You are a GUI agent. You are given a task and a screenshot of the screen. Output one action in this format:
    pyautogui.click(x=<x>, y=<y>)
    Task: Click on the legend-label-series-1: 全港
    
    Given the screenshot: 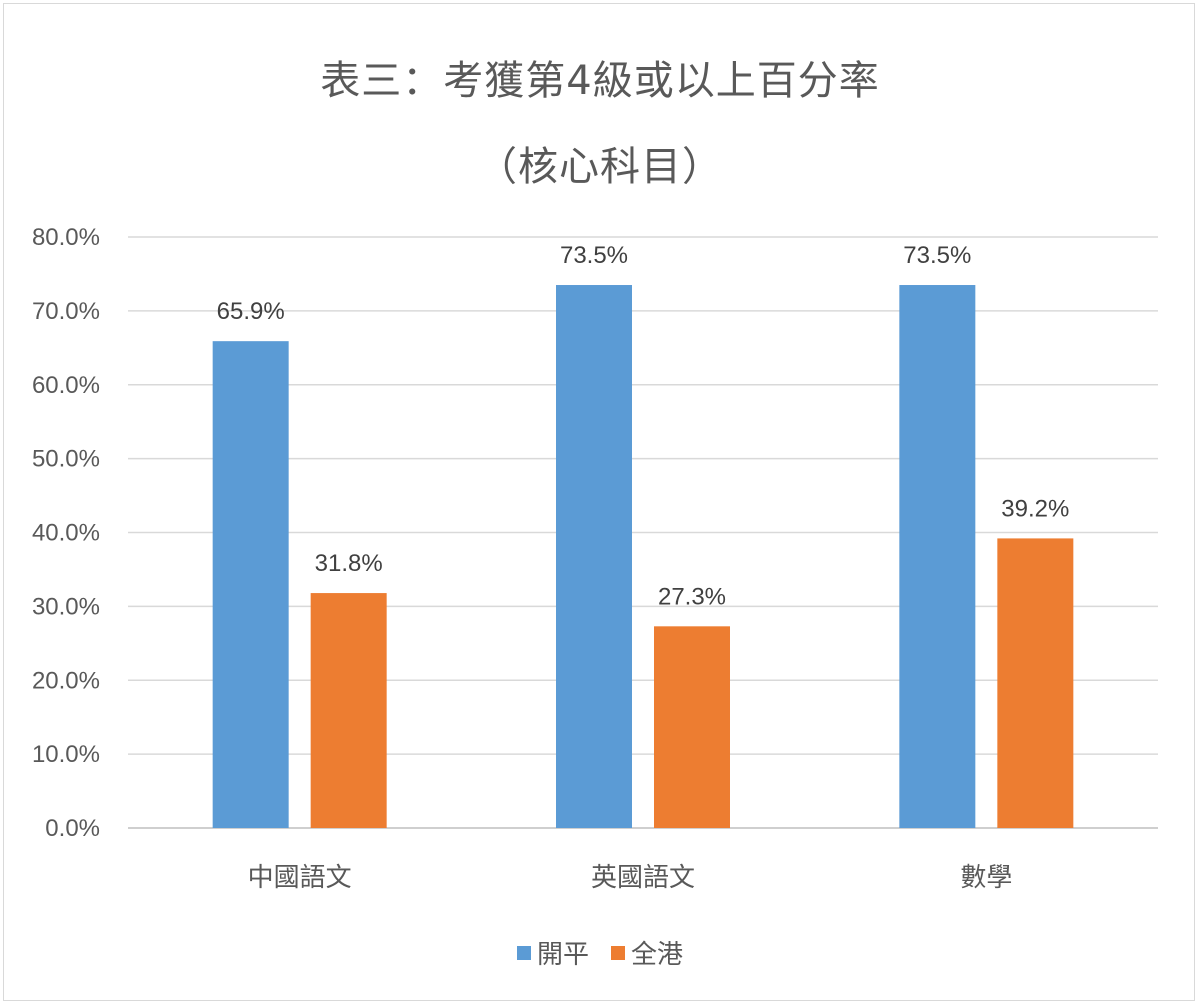 What is the action you would take?
    pyautogui.click(x=657, y=955)
    